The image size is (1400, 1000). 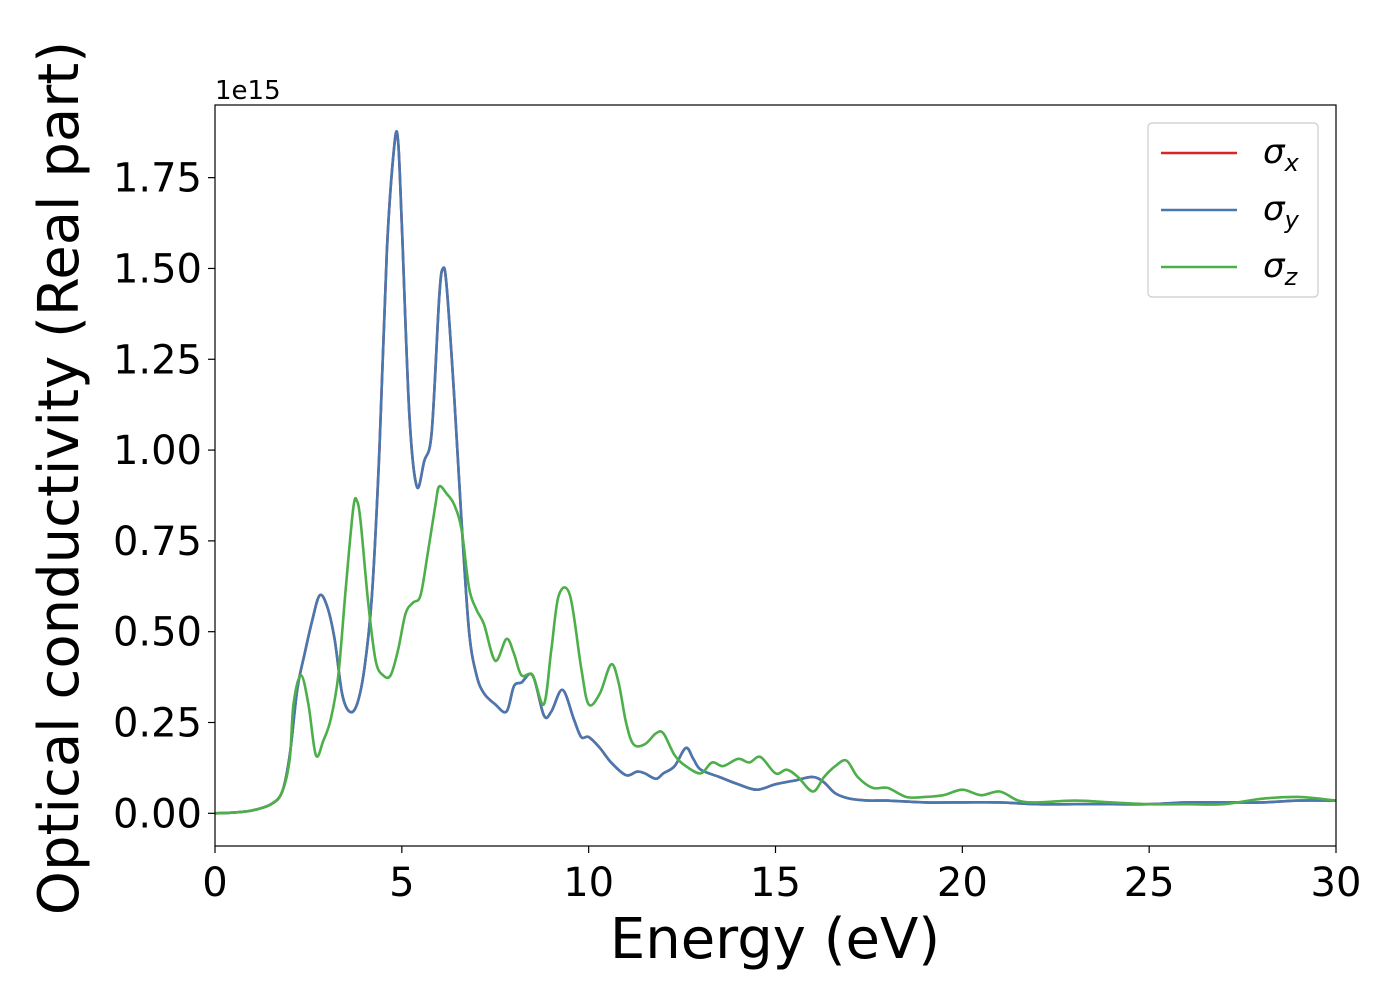 What do you see at coordinates (157, 633) in the screenshot?
I see `y-tick-label: 0.50` at bounding box center [157, 633].